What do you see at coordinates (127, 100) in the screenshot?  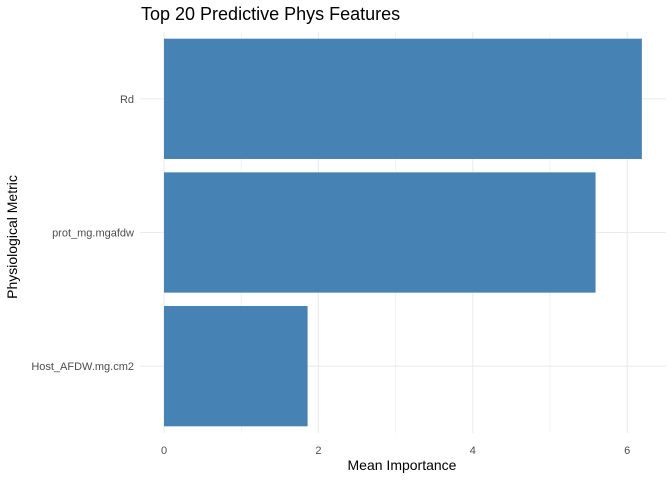 I see `y-tick-label: Rd` at bounding box center [127, 100].